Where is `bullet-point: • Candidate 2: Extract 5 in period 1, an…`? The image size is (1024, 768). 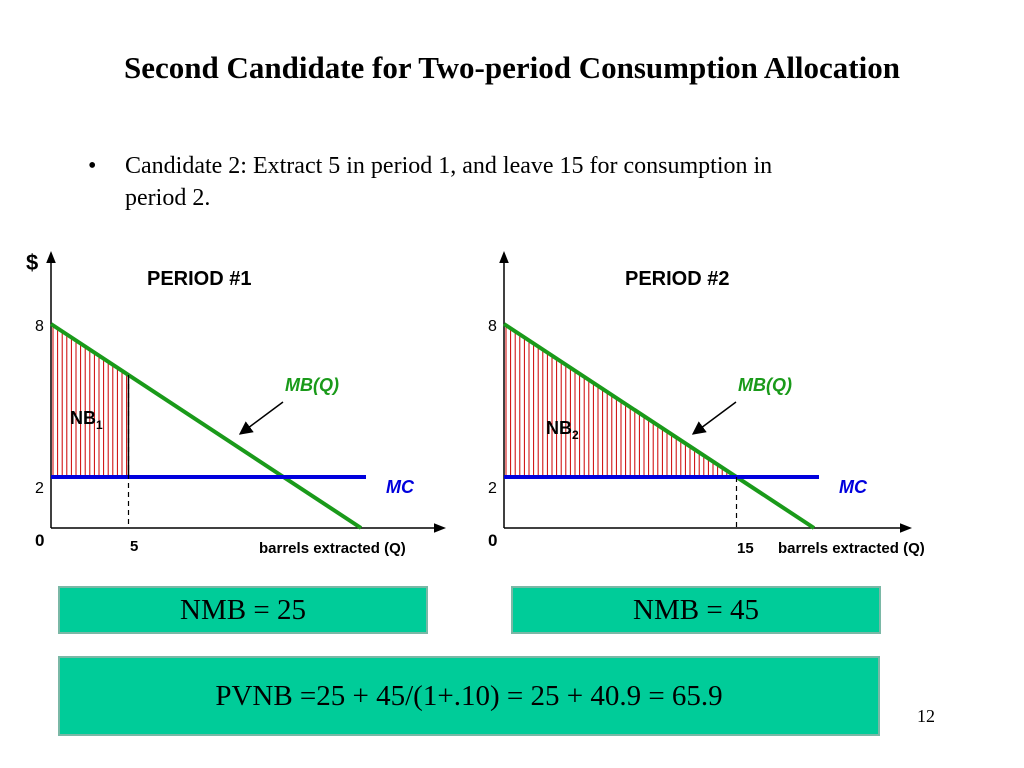 bullet-point: • Candidate 2: Extract 5 in period 1, an… is located at coordinates (498, 182).